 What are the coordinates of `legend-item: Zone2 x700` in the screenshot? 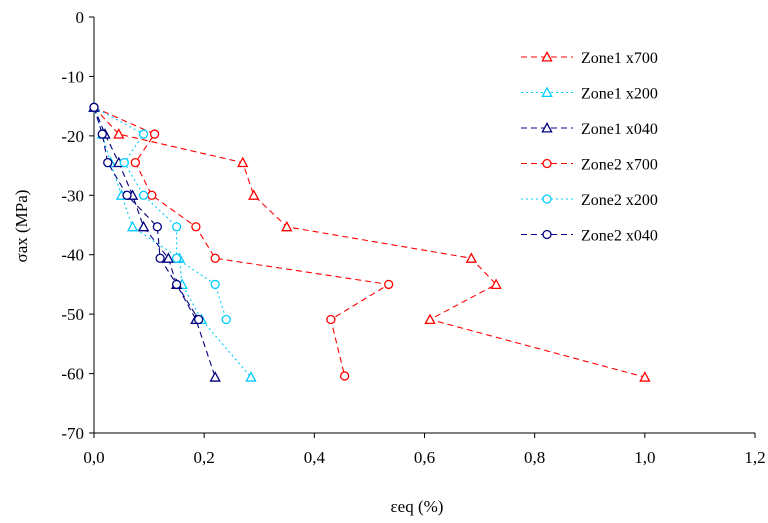 It's located at (589, 165).